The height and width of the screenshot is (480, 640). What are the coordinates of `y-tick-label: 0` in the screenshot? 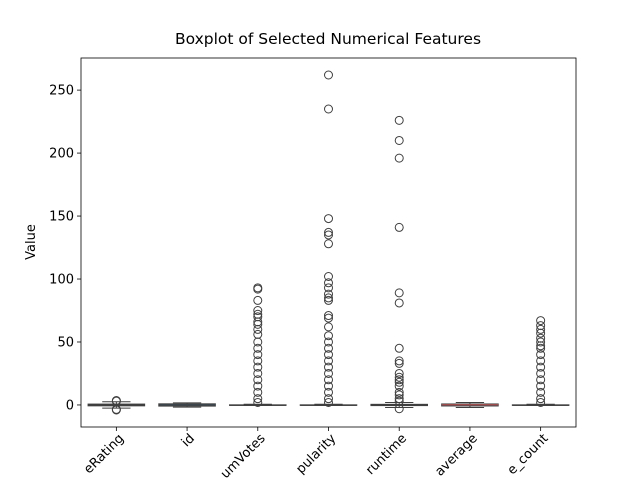 It's located at (70, 405).